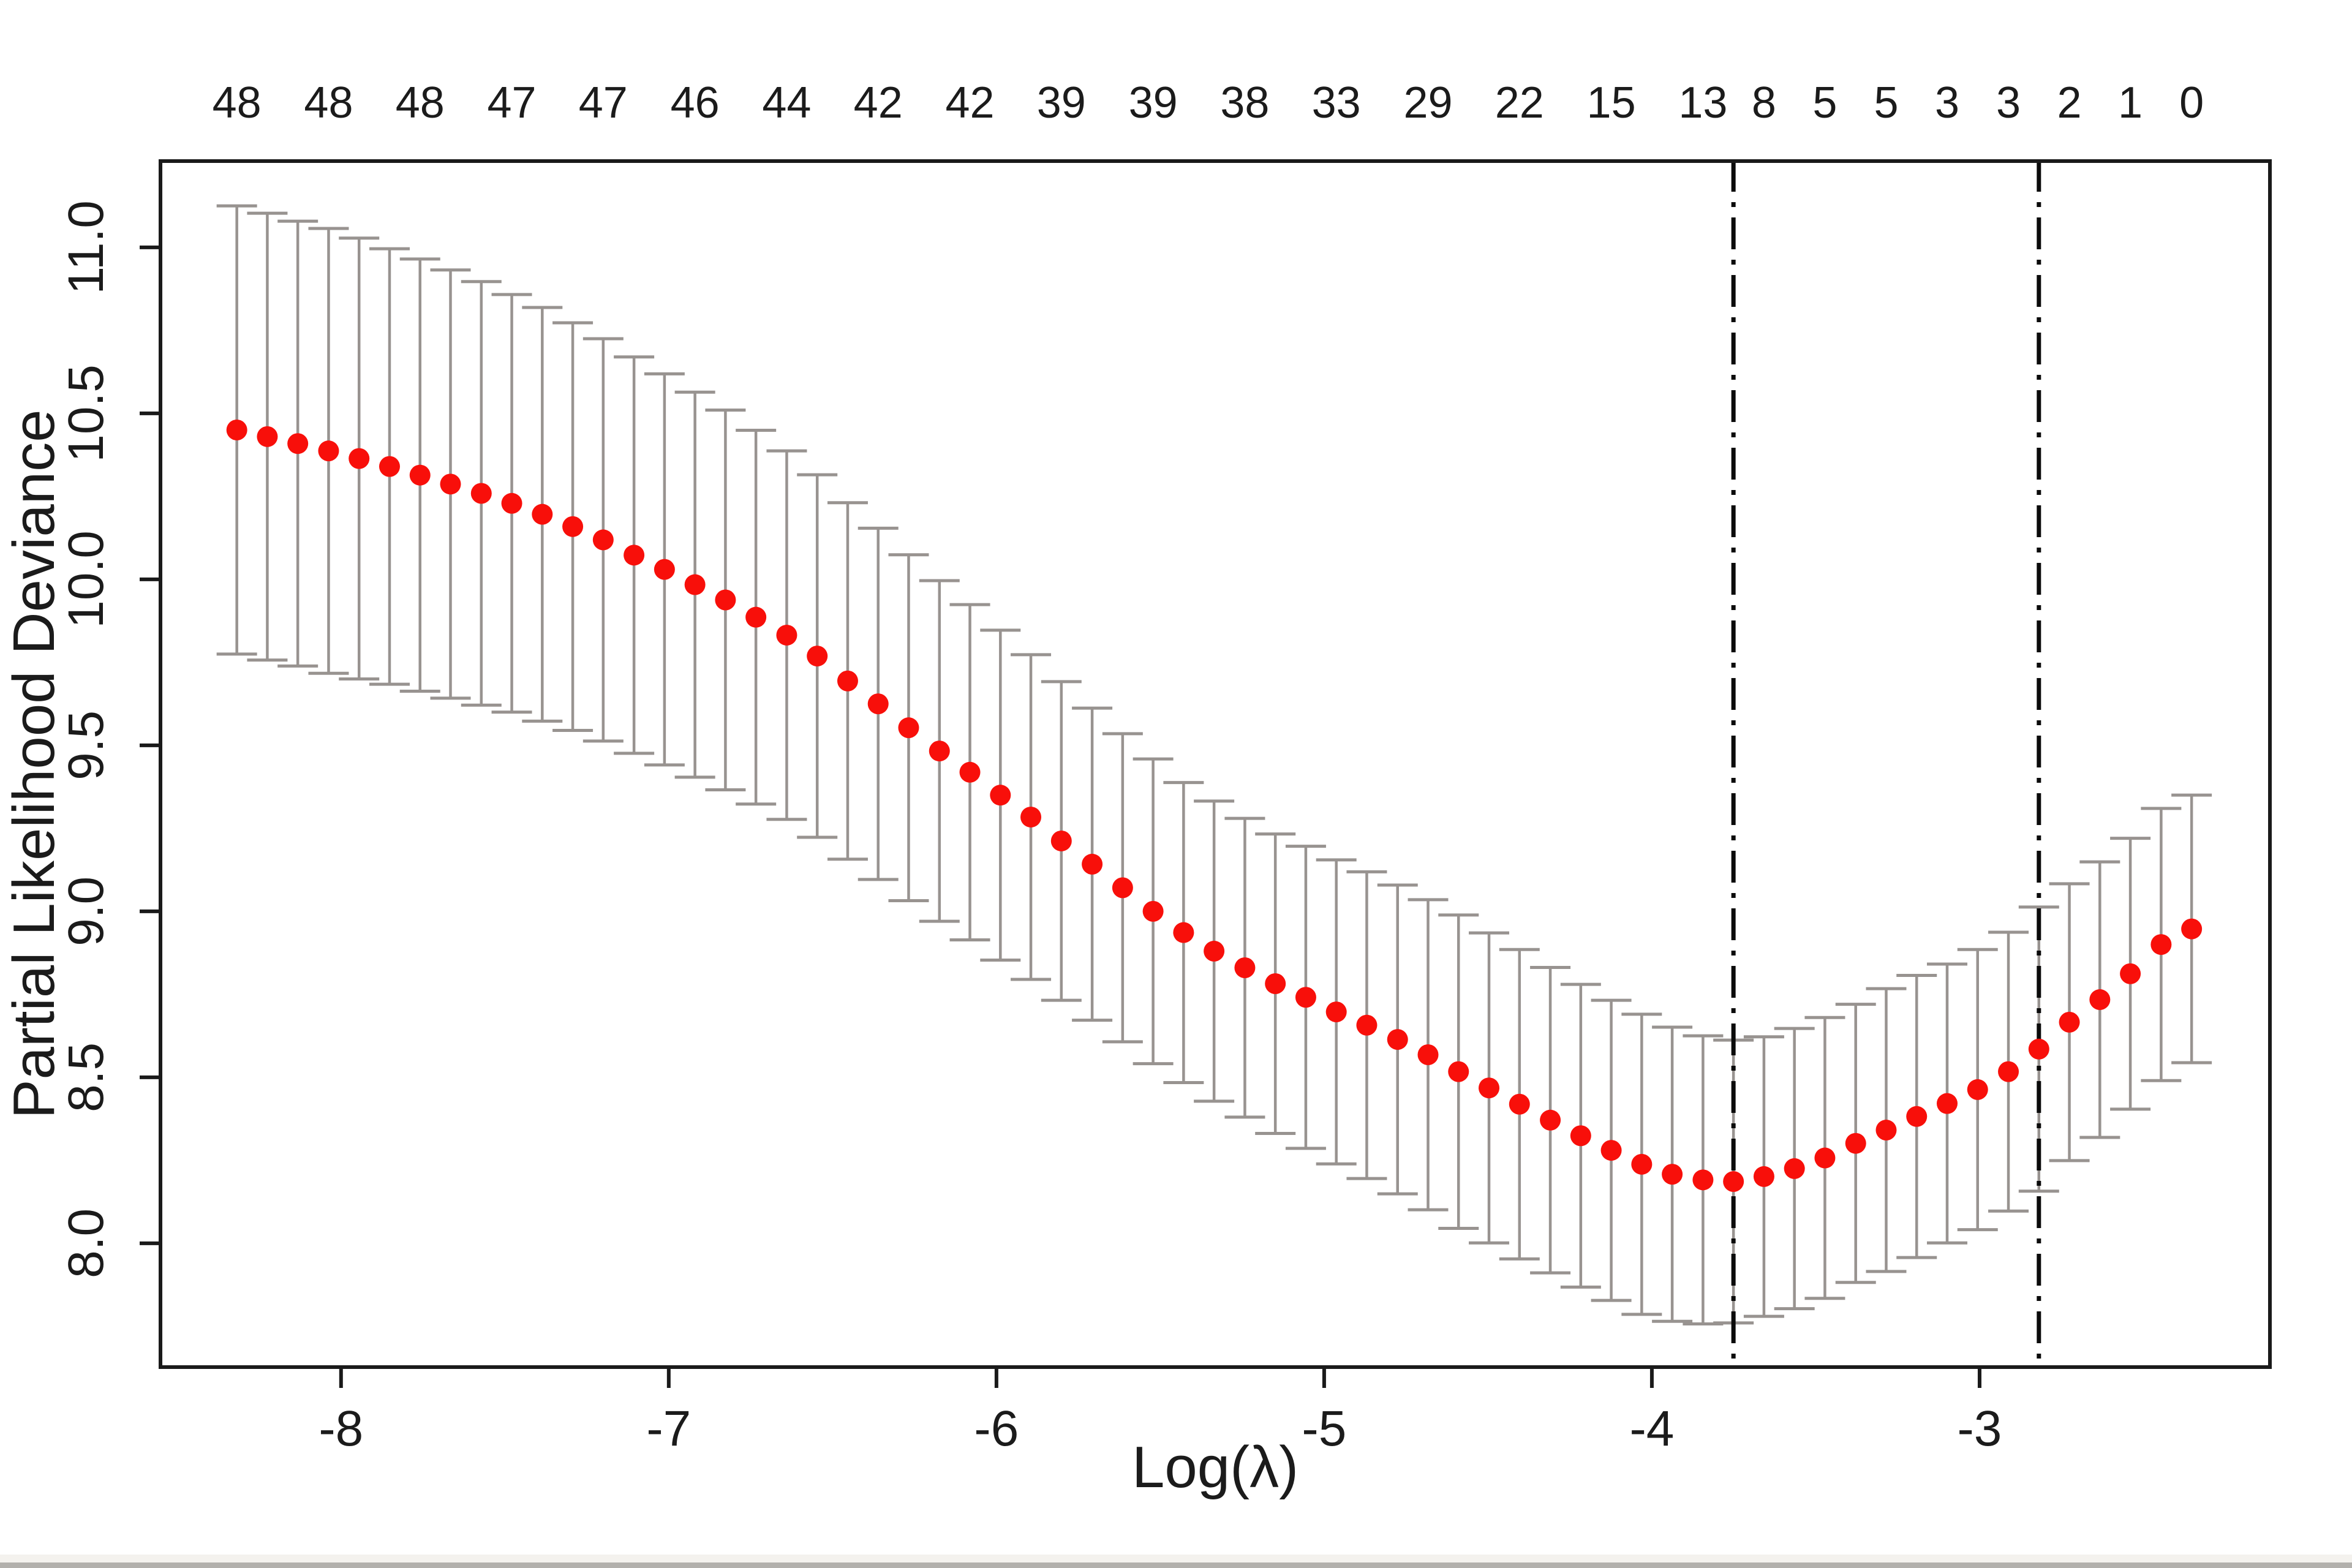  I want to click on nonzero-count-label: 29, so click(1427, 103).